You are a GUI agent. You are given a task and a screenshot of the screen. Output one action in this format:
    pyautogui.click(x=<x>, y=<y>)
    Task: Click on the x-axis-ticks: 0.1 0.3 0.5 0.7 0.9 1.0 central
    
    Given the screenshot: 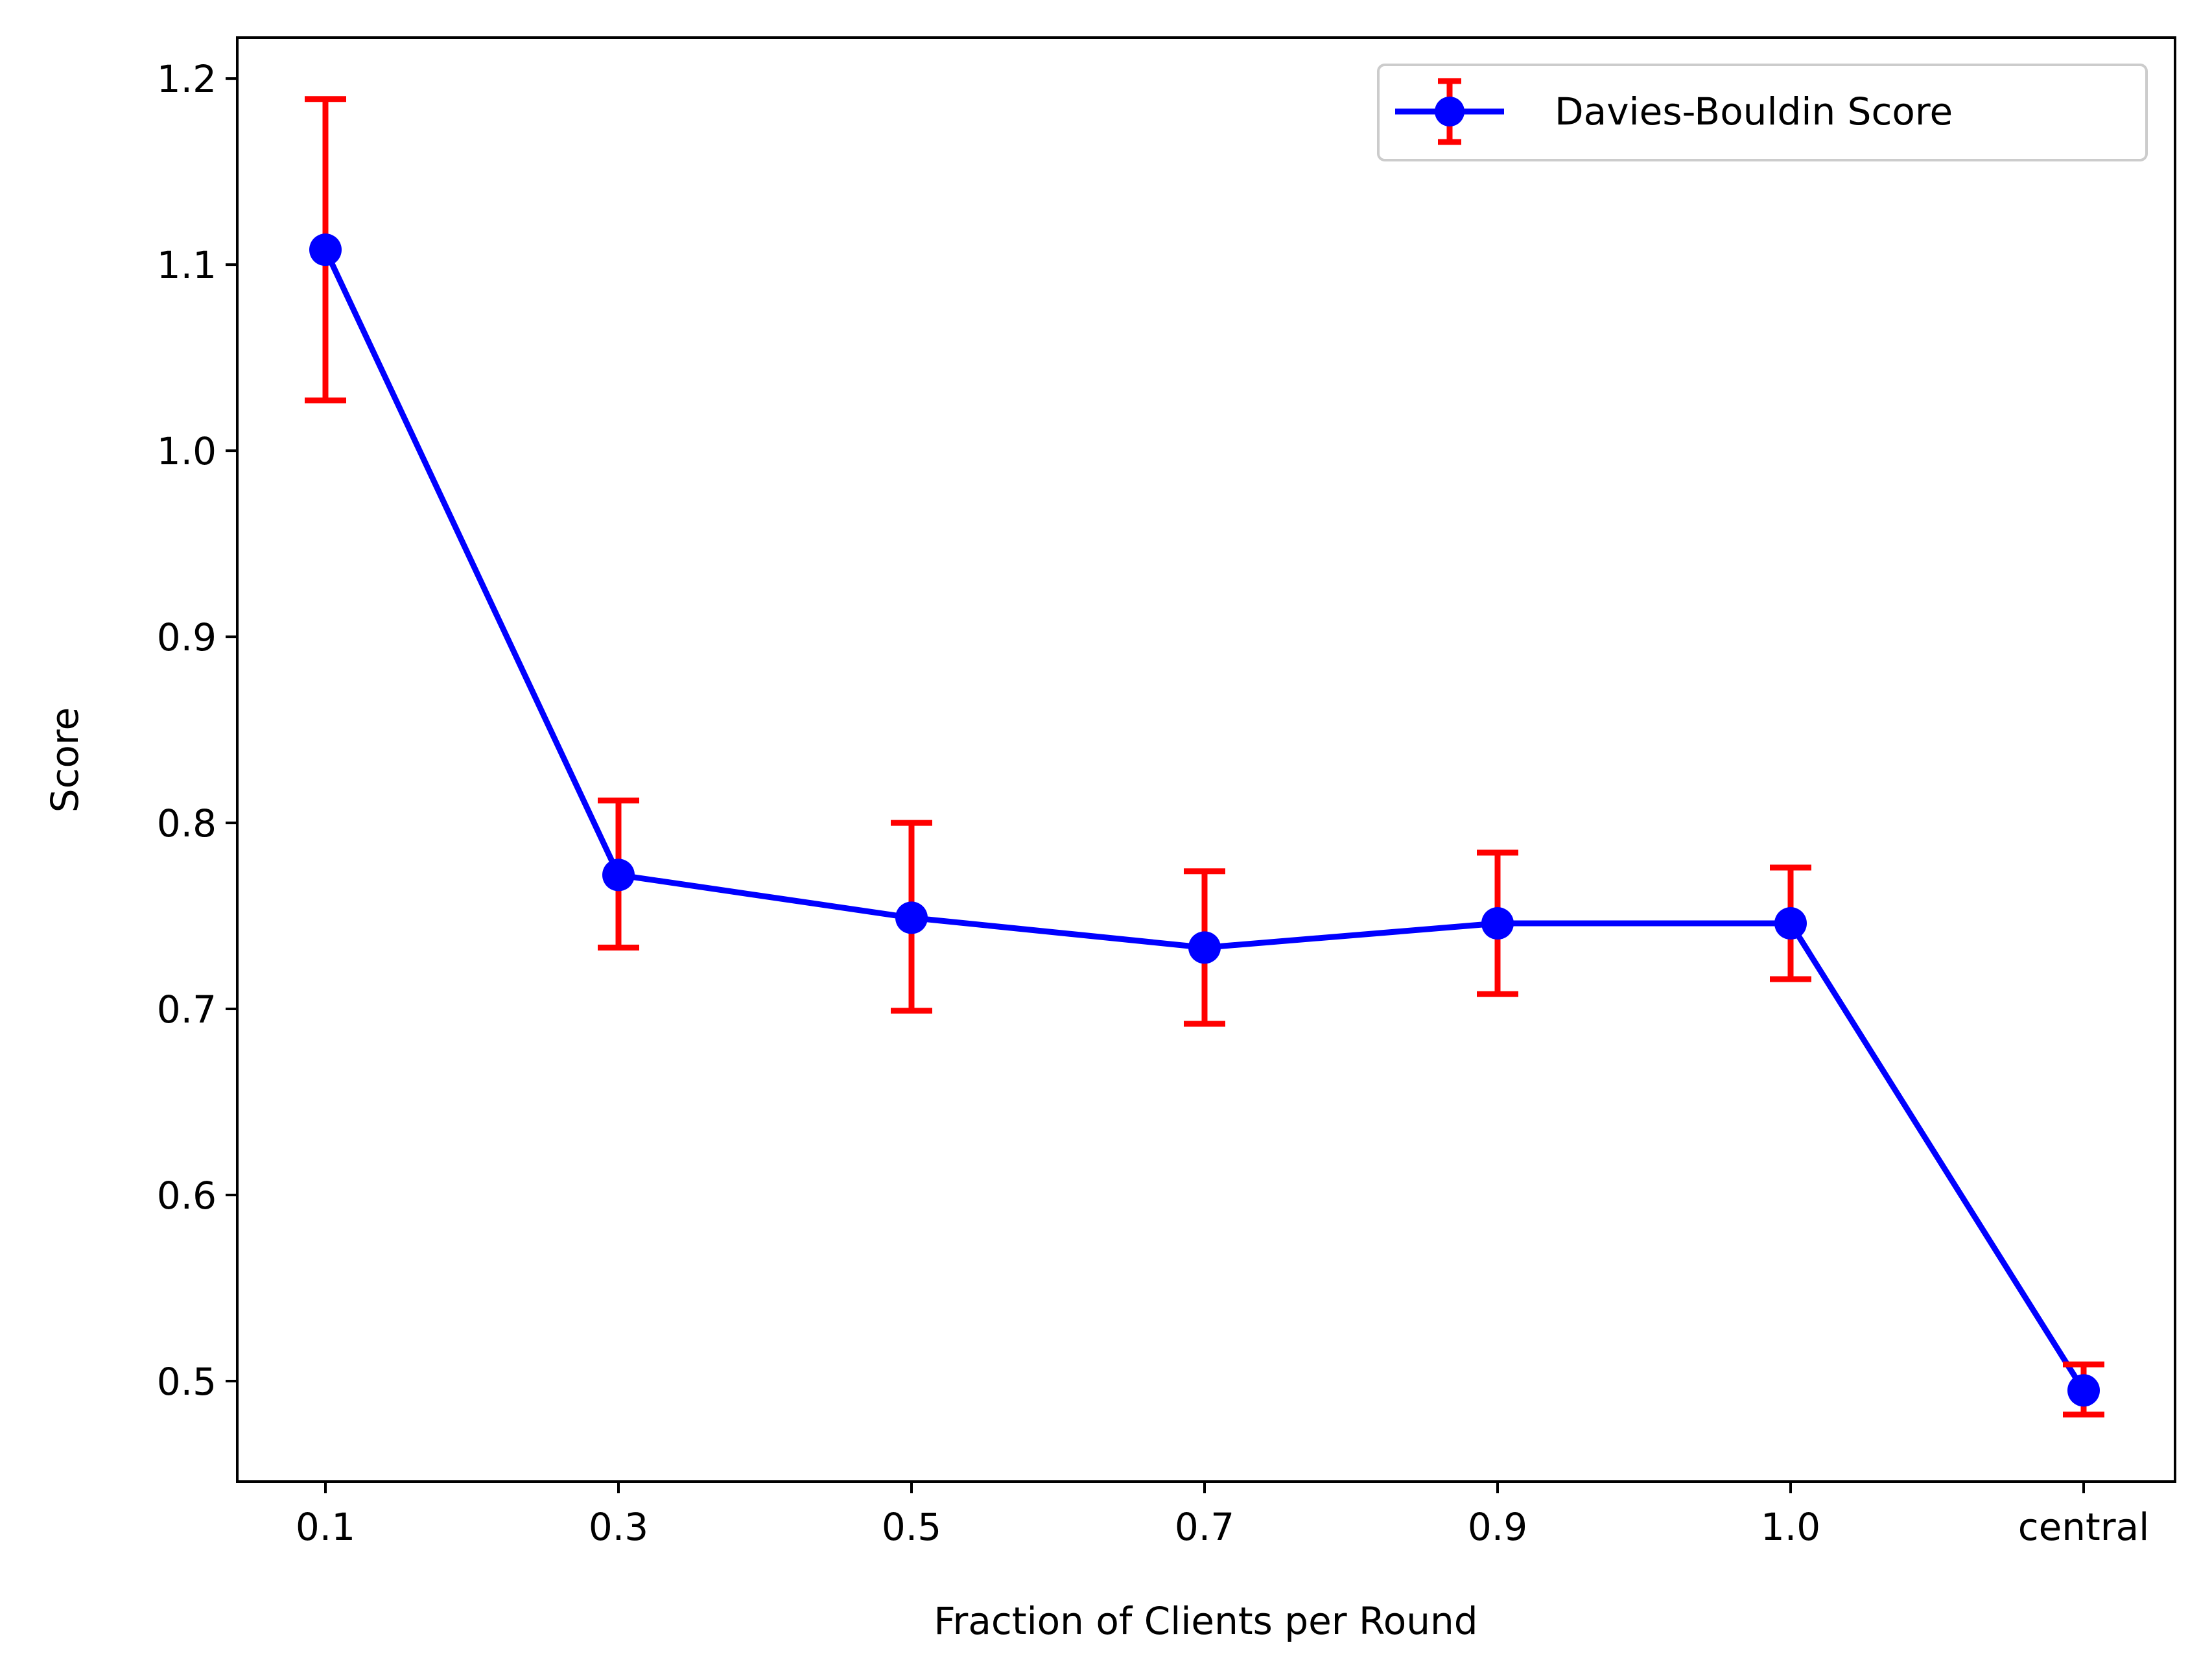 What is the action you would take?
    pyautogui.click(x=1222, y=1515)
    